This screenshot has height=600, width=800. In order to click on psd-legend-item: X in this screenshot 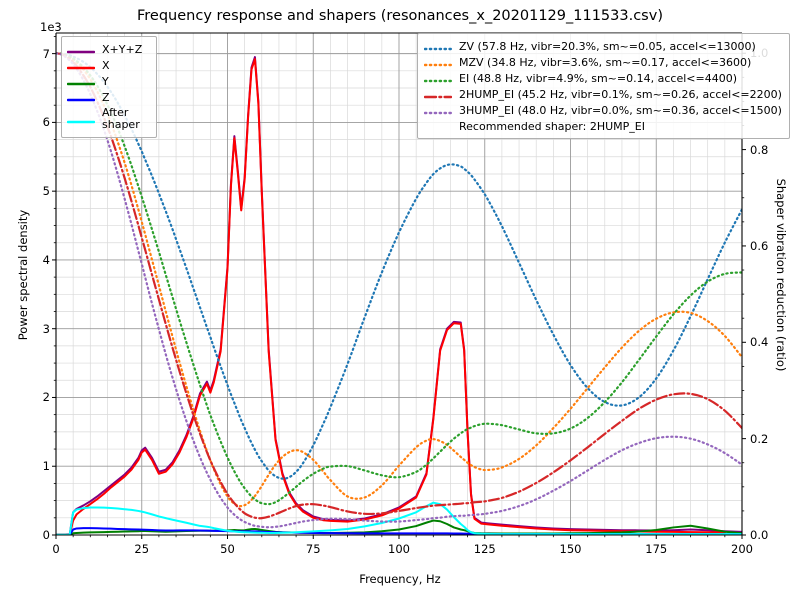, I will do `click(108, 65)`.